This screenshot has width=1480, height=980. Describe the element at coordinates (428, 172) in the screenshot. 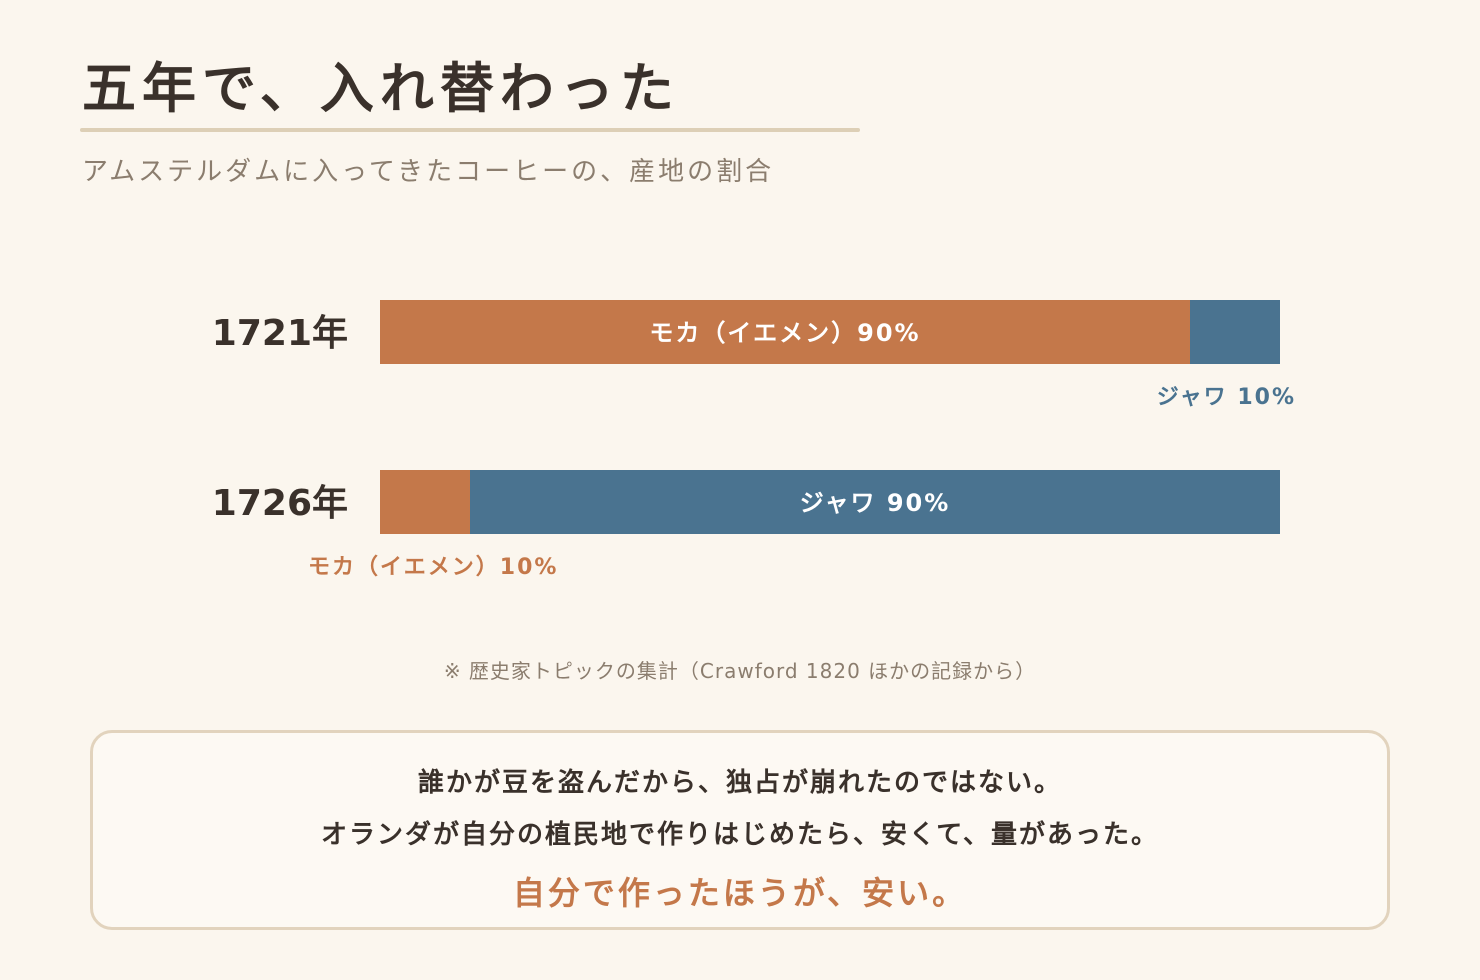

I see `page-subtitle: アムステルダムに入ってきたコーヒーの、産地の割合` at that location.